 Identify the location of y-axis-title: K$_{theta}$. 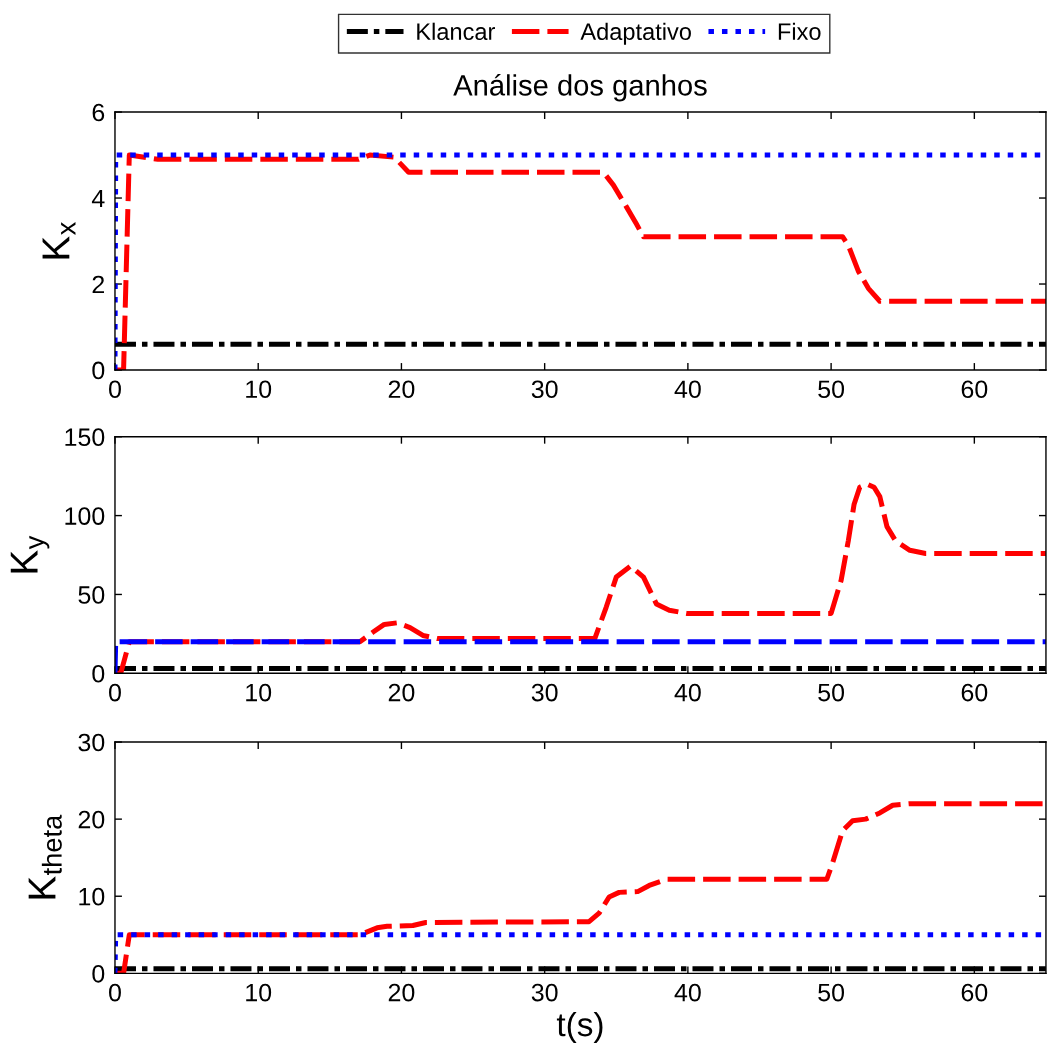
(45, 856).